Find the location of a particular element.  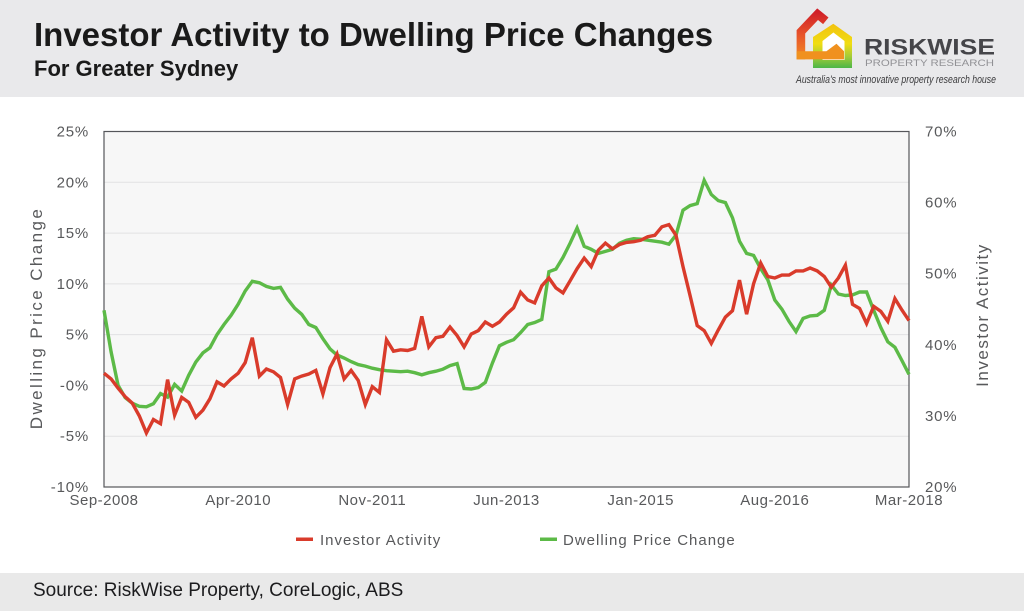

svg-text: -0% is located at coordinates (74, 385).